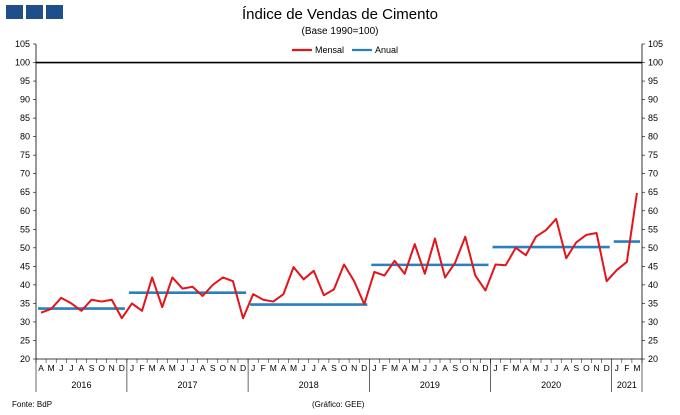  I want to click on source-note: Fonte: BdP, so click(32, 404).